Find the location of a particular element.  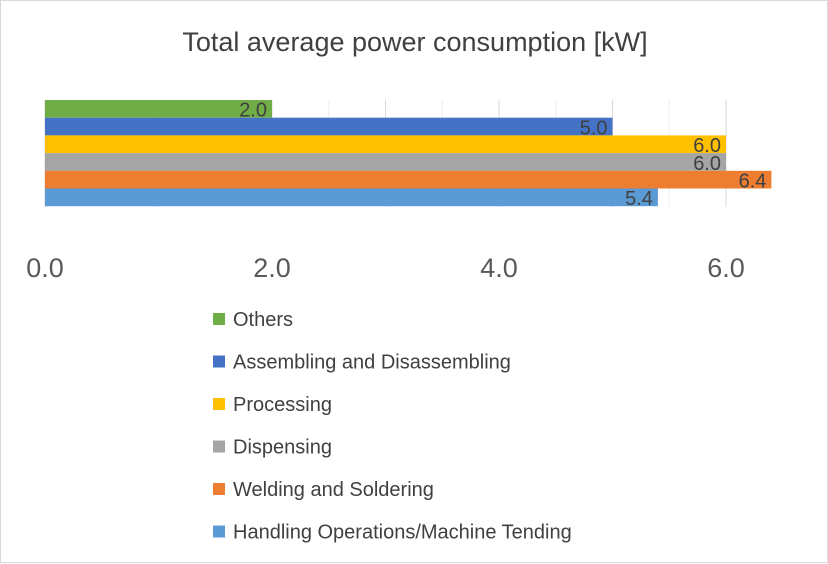

x-tick-label: 4.0 is located at coordinates (499, 268).